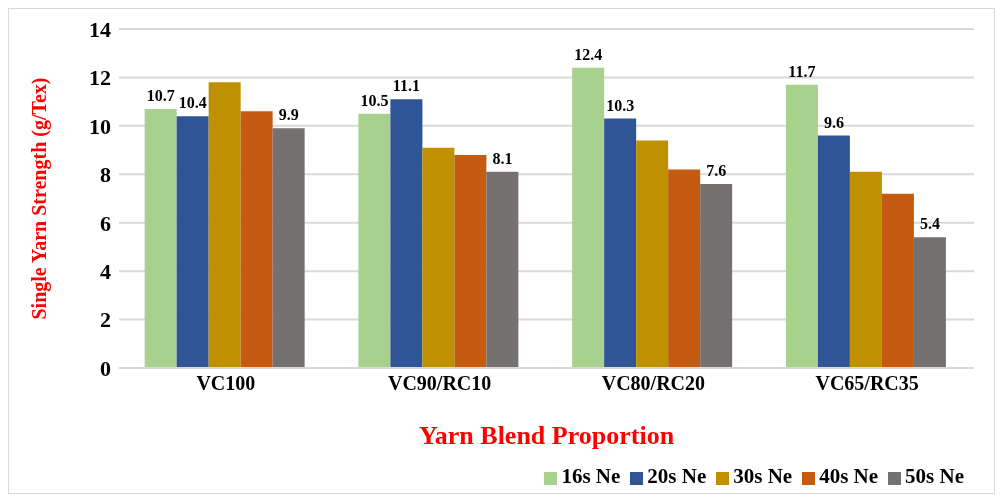 The image size is (1005, 500). Describe the element at coordinates (677, 476) in the screenshot. I see `legend-label: 20s Ne` at that location.